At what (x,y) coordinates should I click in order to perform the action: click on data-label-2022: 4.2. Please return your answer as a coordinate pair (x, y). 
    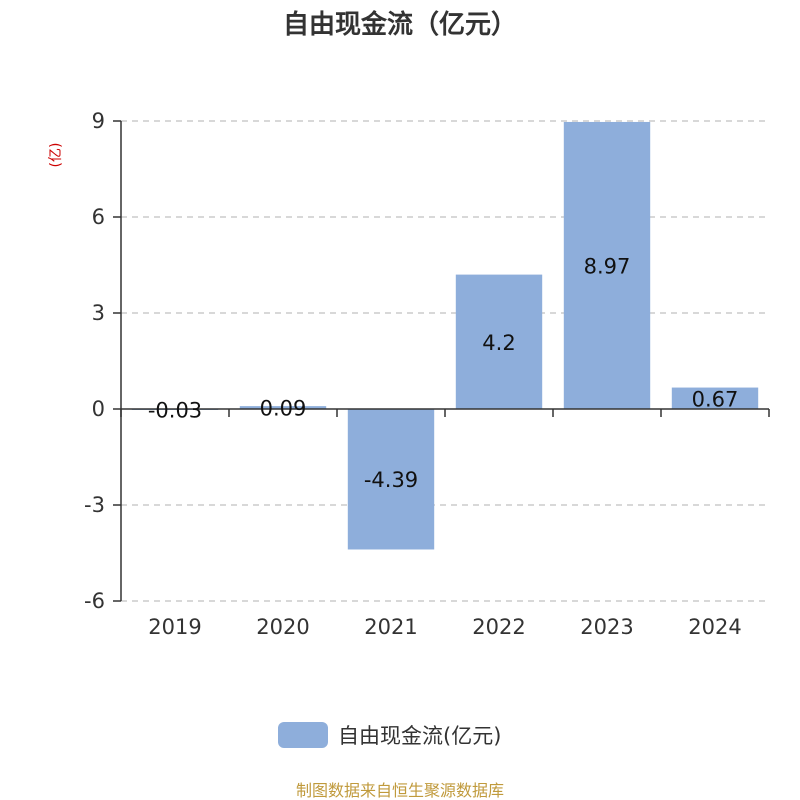
    Looking at the image, I should click on (498, 343).